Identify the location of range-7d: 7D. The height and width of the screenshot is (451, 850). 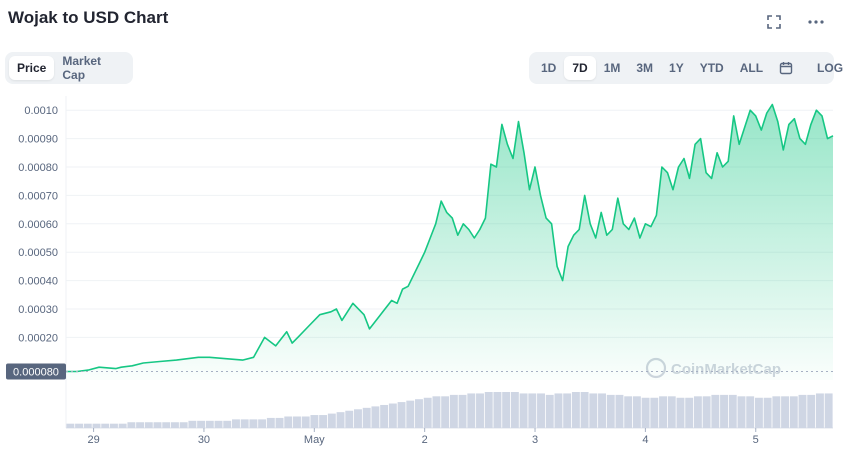
(580, 68).